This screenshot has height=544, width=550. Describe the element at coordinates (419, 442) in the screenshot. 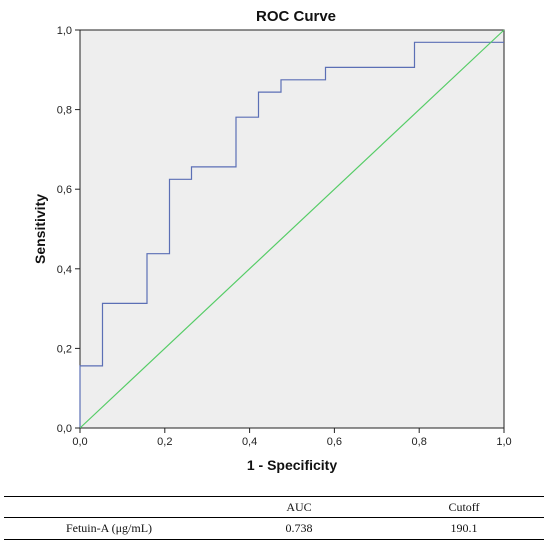

I see `x-tick-label: 0,8` at that location.